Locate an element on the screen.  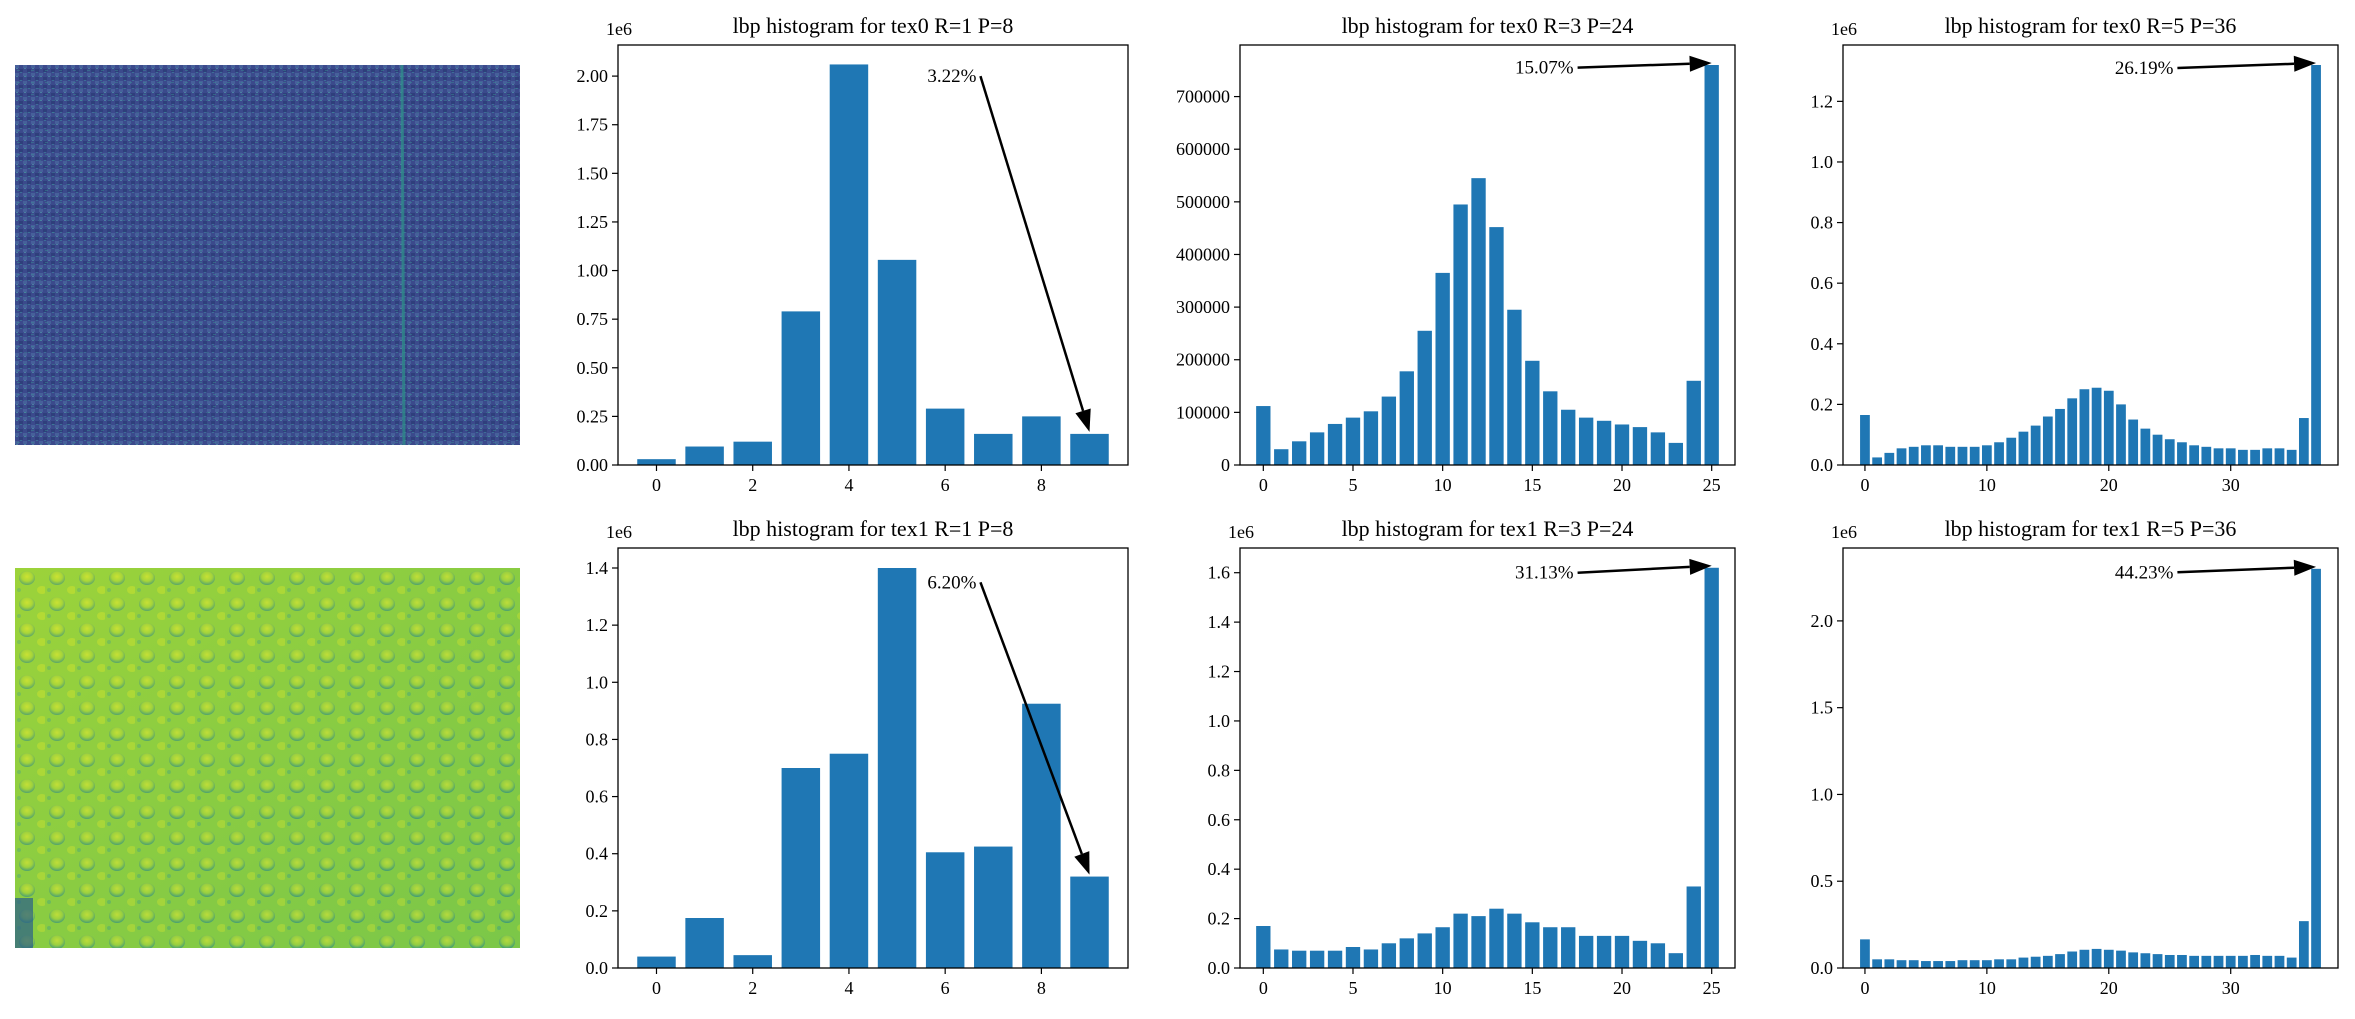
y-tick-label: 200000 is located at coordinates (1203, 360).